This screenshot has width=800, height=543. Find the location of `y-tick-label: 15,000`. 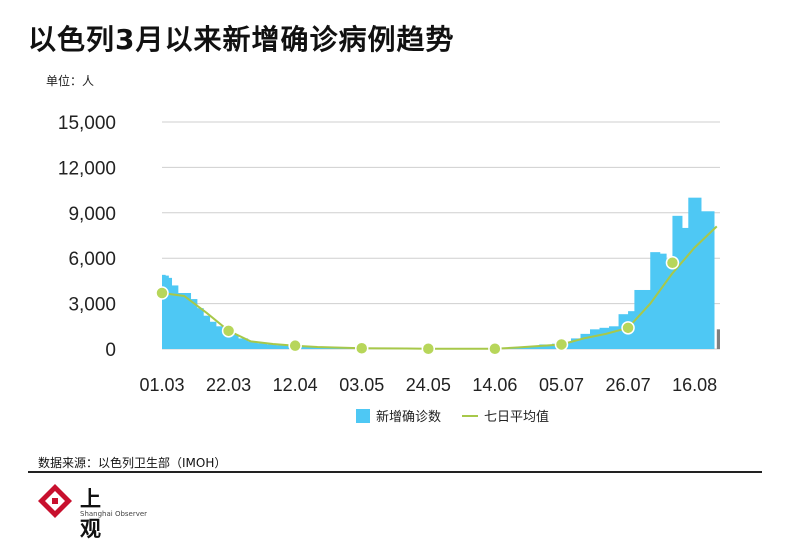

y-tick-label: 15,000 is located at coordinates (87, 123).